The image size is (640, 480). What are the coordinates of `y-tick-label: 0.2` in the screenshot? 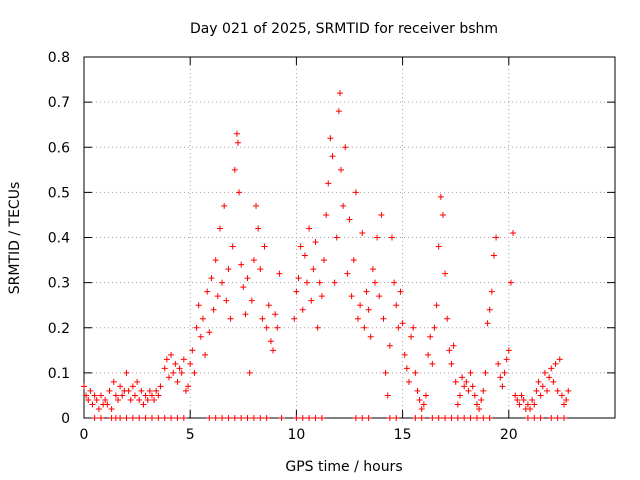 It's located at (59, 329).